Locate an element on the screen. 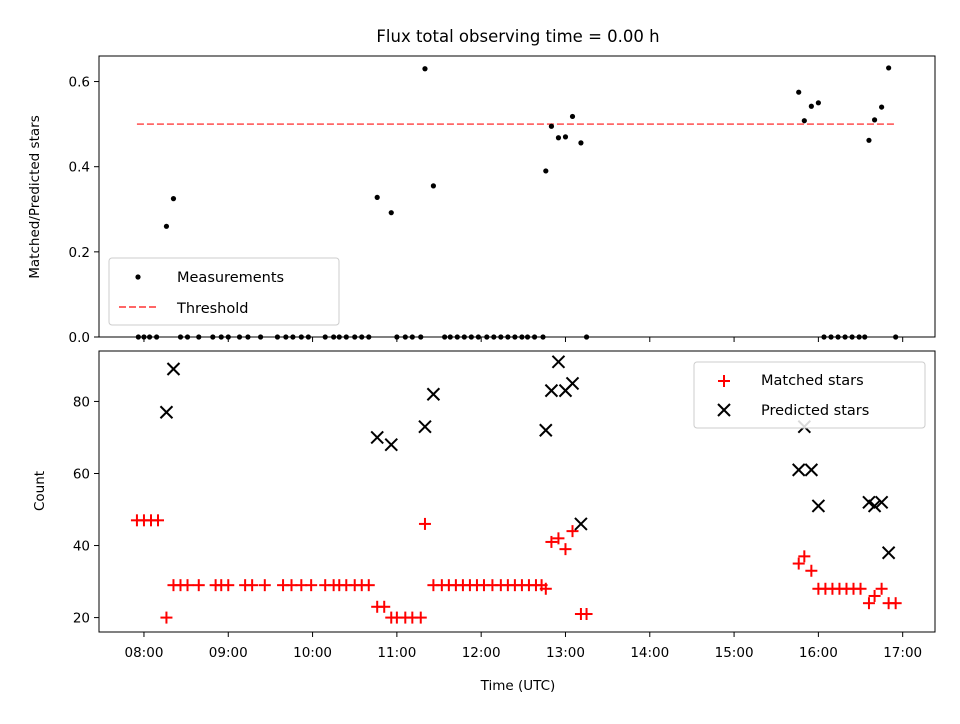  bottom-y-tick-label: 20 is located at coordinates (81, 619).